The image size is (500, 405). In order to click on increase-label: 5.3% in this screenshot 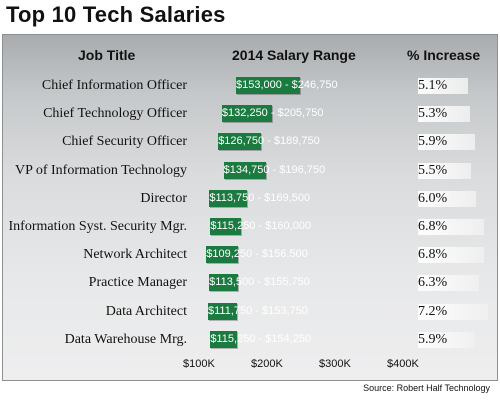, I will do `click(433, 114)`.